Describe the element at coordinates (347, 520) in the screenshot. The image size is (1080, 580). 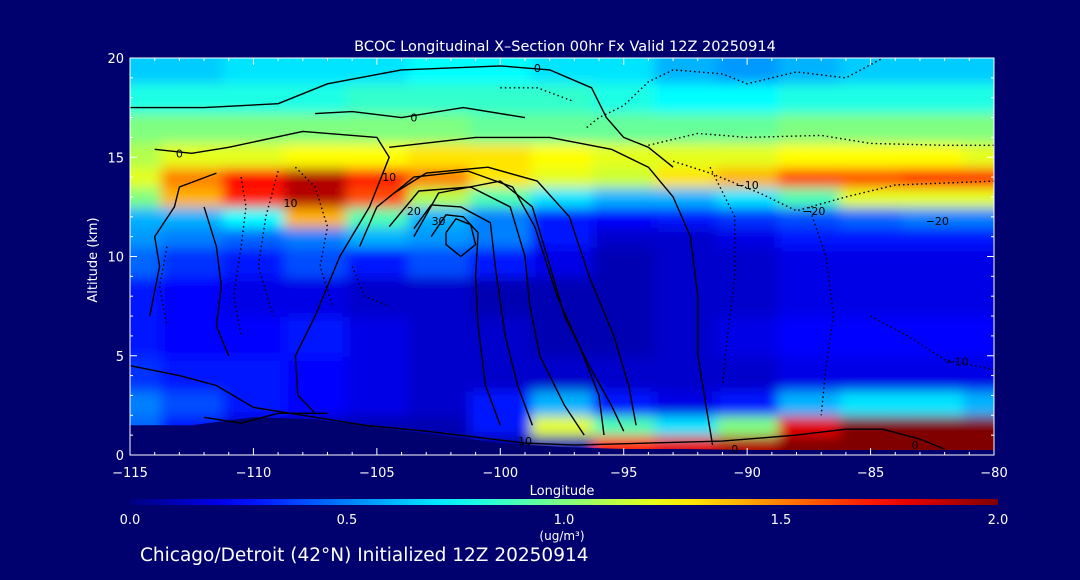
I see `colorbar-tick-label: 0.5` at that location.